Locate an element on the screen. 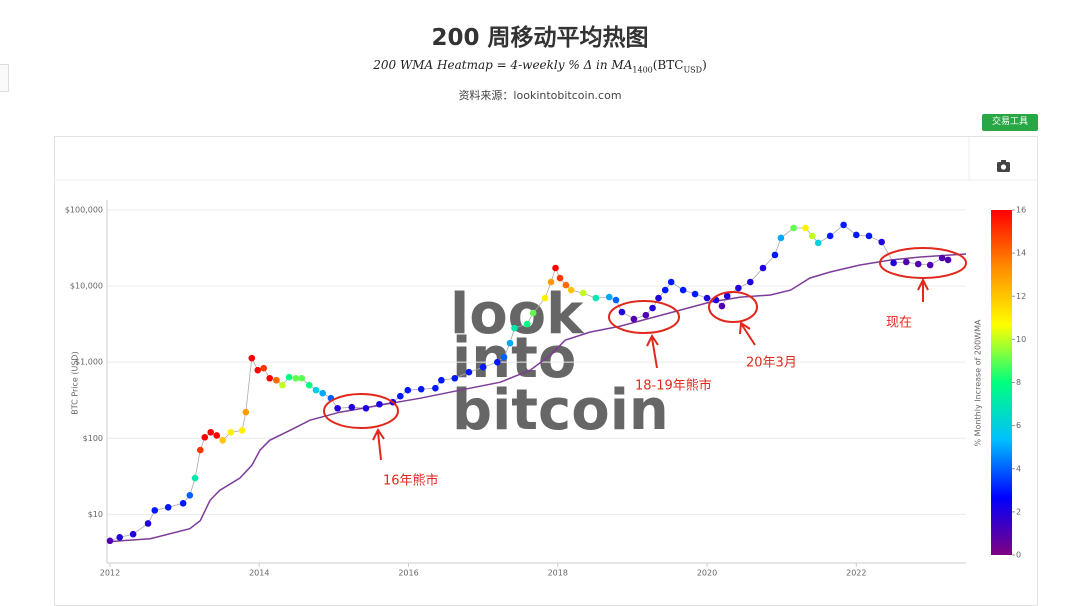  subtitle-text: ) is located at coordinates (704, 65).